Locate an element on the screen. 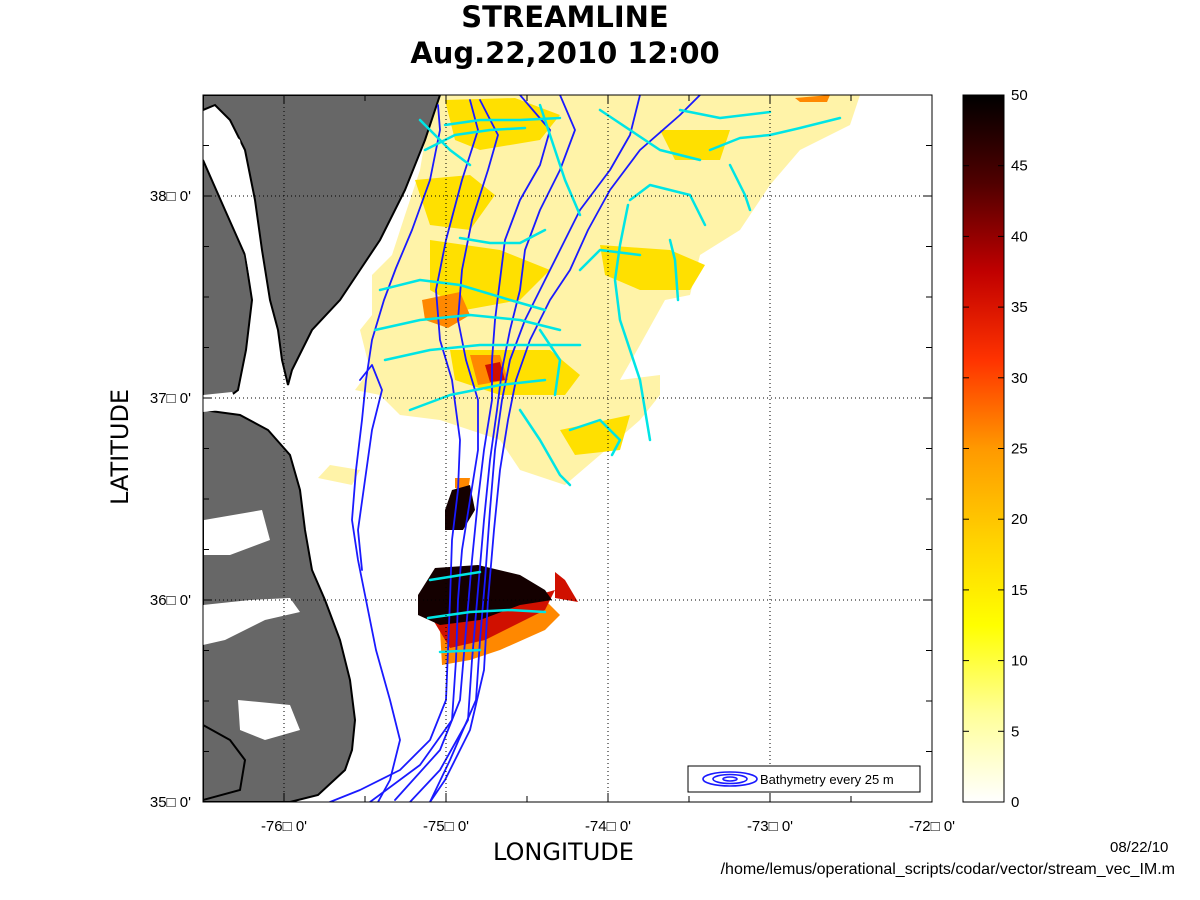 The image size is (1200, 900). colorbar-gradient is located at coordinates (983, 448).